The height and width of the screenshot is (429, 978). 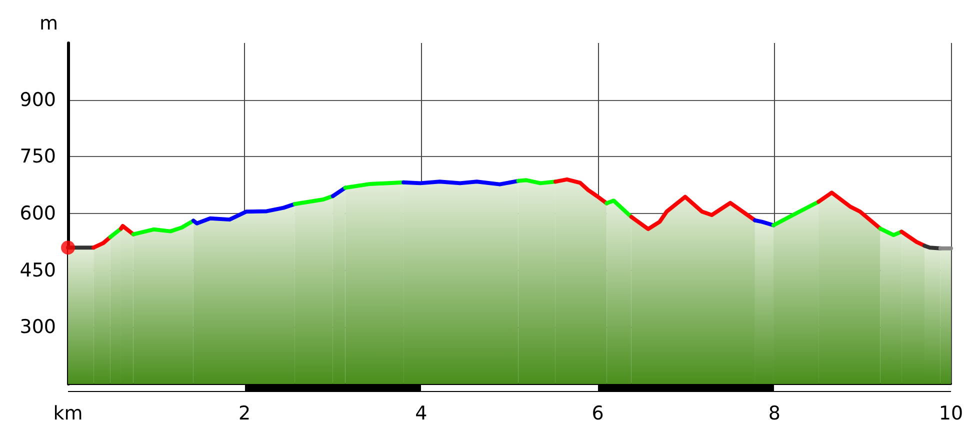 What do you see at coordinates (774, 413) in the screenshot?
I see `x-tick-label: 8` at bounding box center [774, 413].